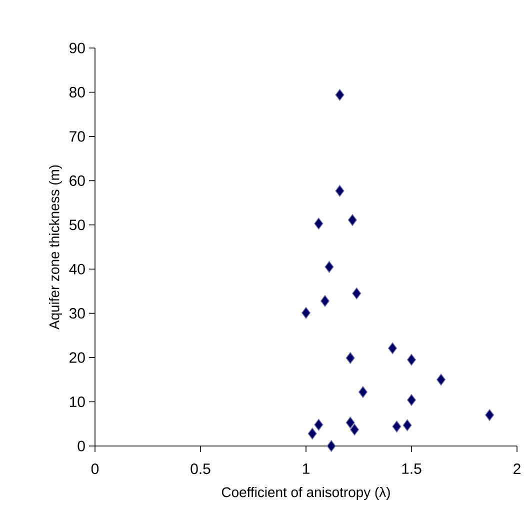 Image resolution: width=525 pixels, height=531 pixels. Describe the element at coordinates (77, 357) in the screenshot. I see `y-tick-label: 20` at that location.